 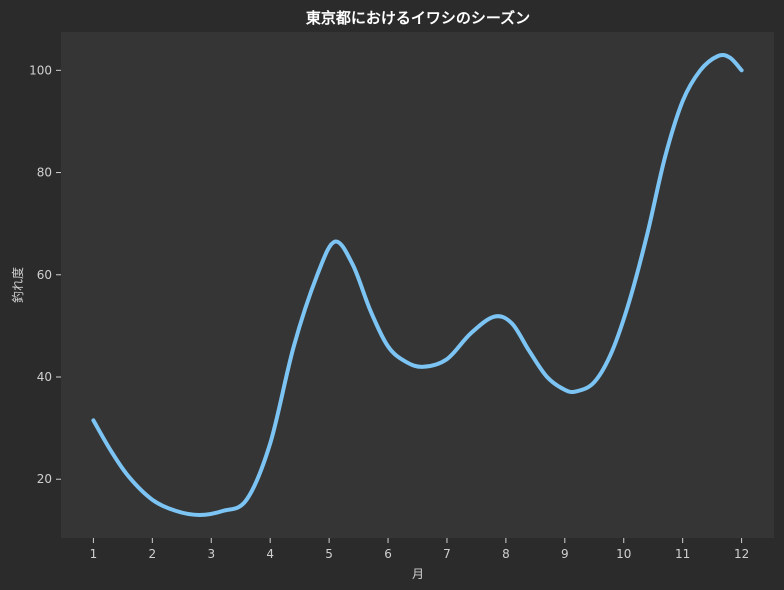 I want to click on y-tick-label: 100, so click(x=40, y=70).